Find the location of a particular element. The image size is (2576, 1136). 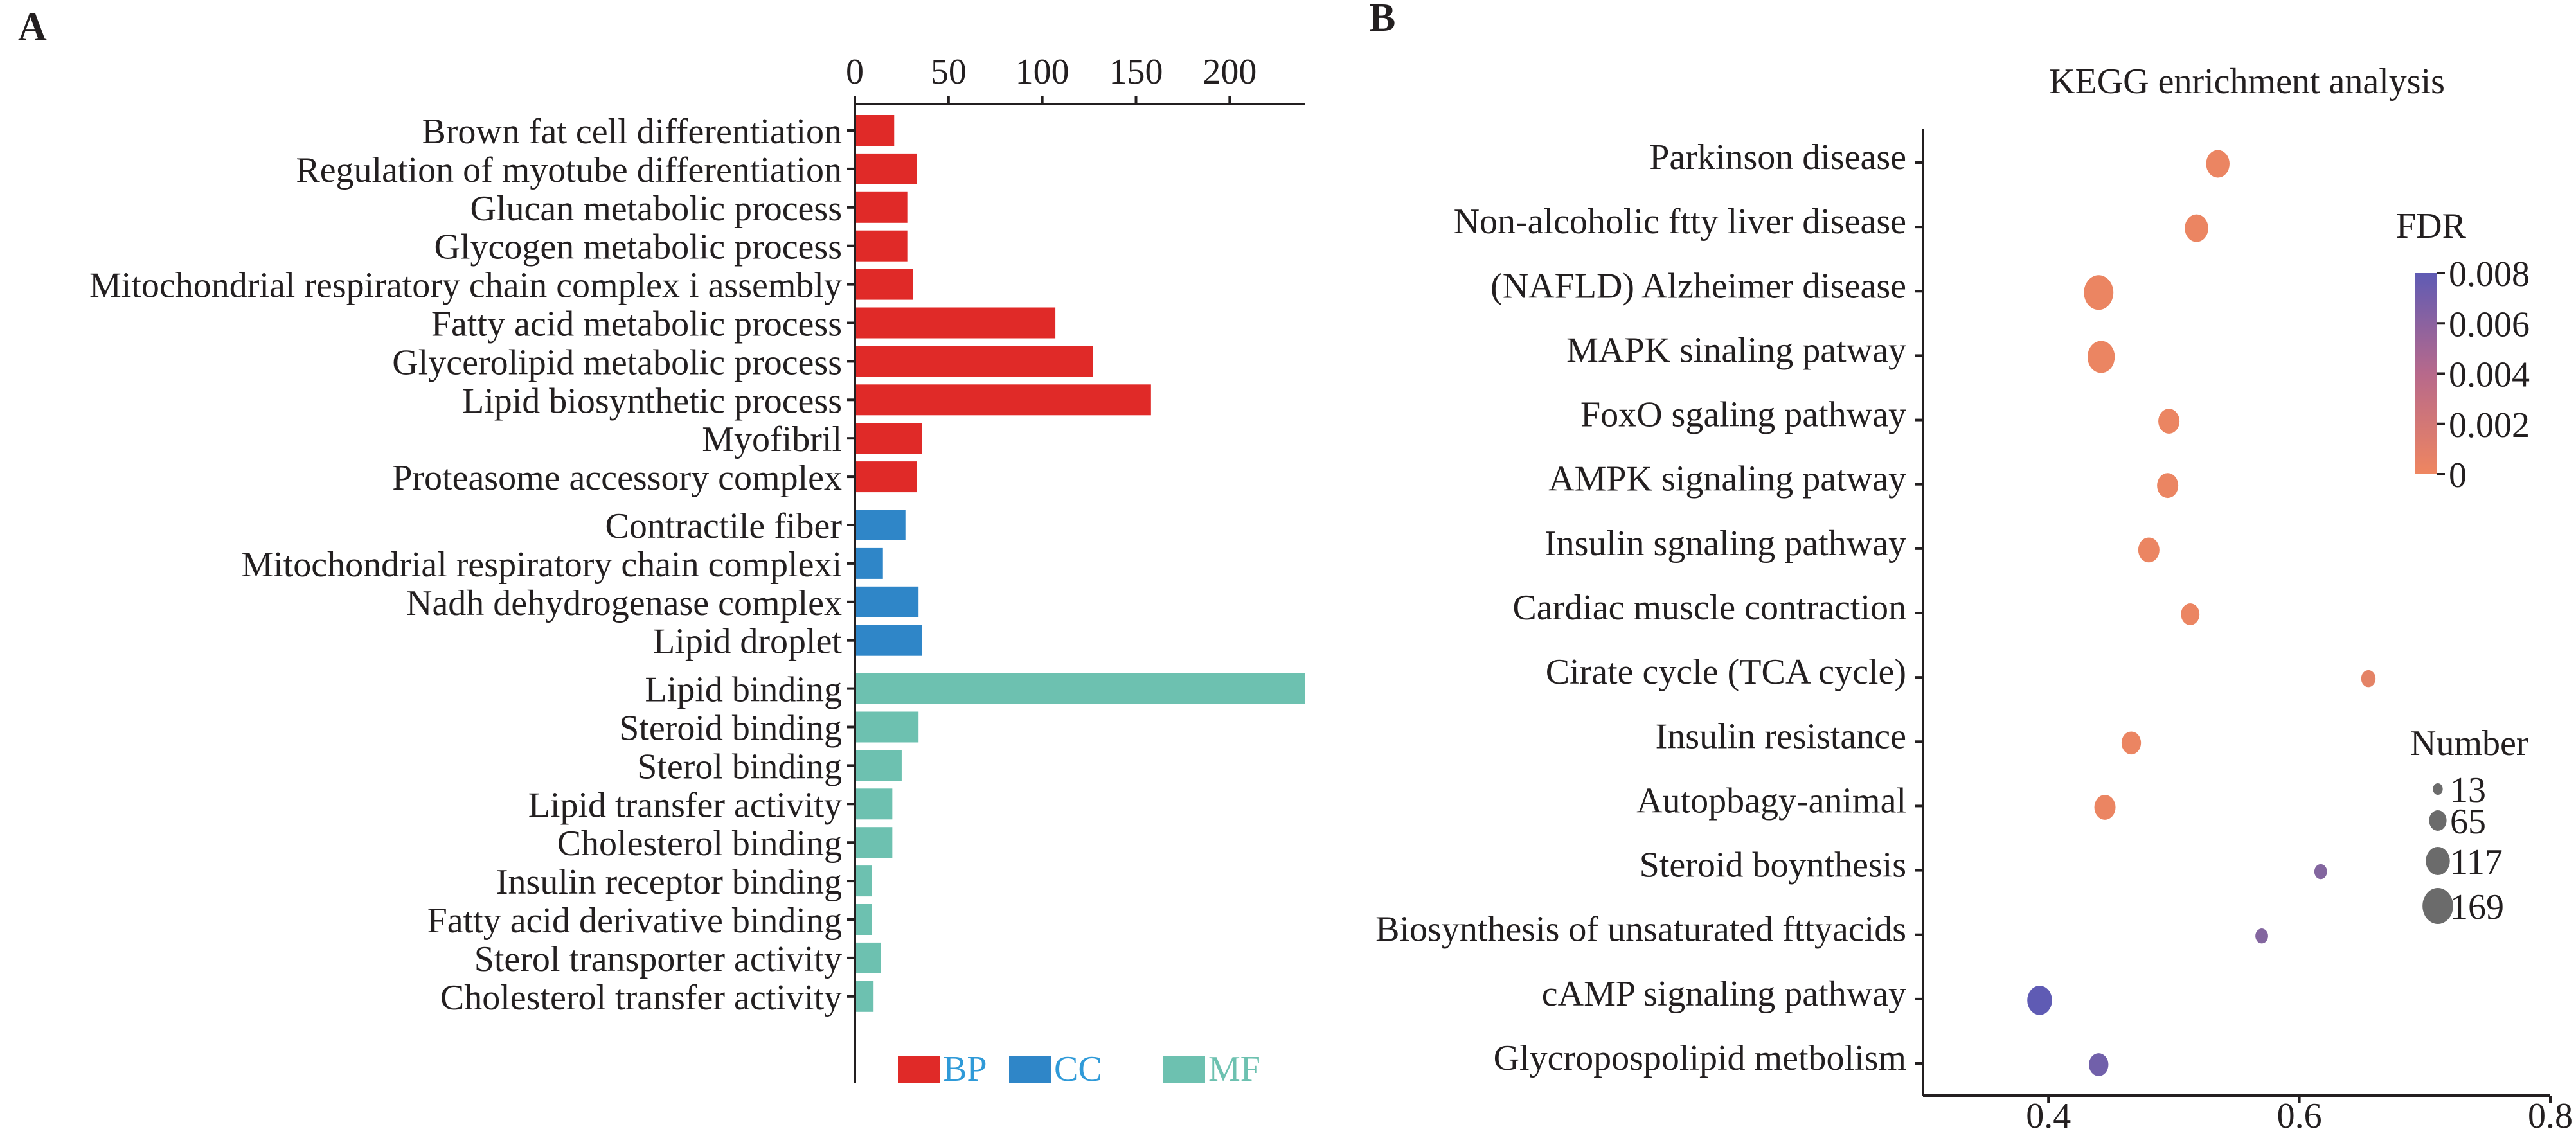

panel-a-label: A is located at coordinates (32, 27).